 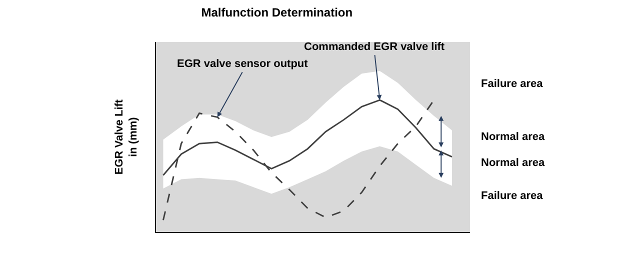 I want to click on text: EGR valve sensor output, so click(x=242, y=64).